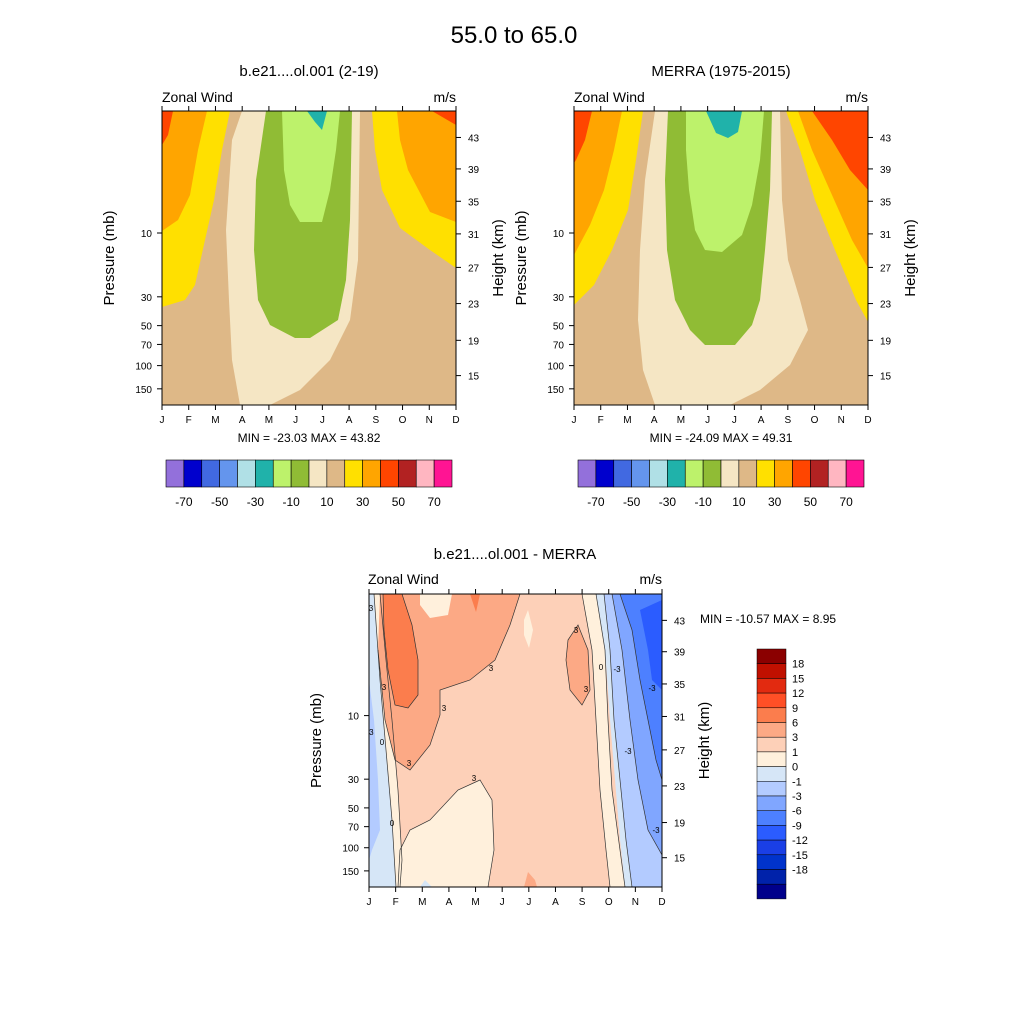 This screenshot has width=1024, height=1024. I want to click on x-tick-label: D, so click(661, 902).